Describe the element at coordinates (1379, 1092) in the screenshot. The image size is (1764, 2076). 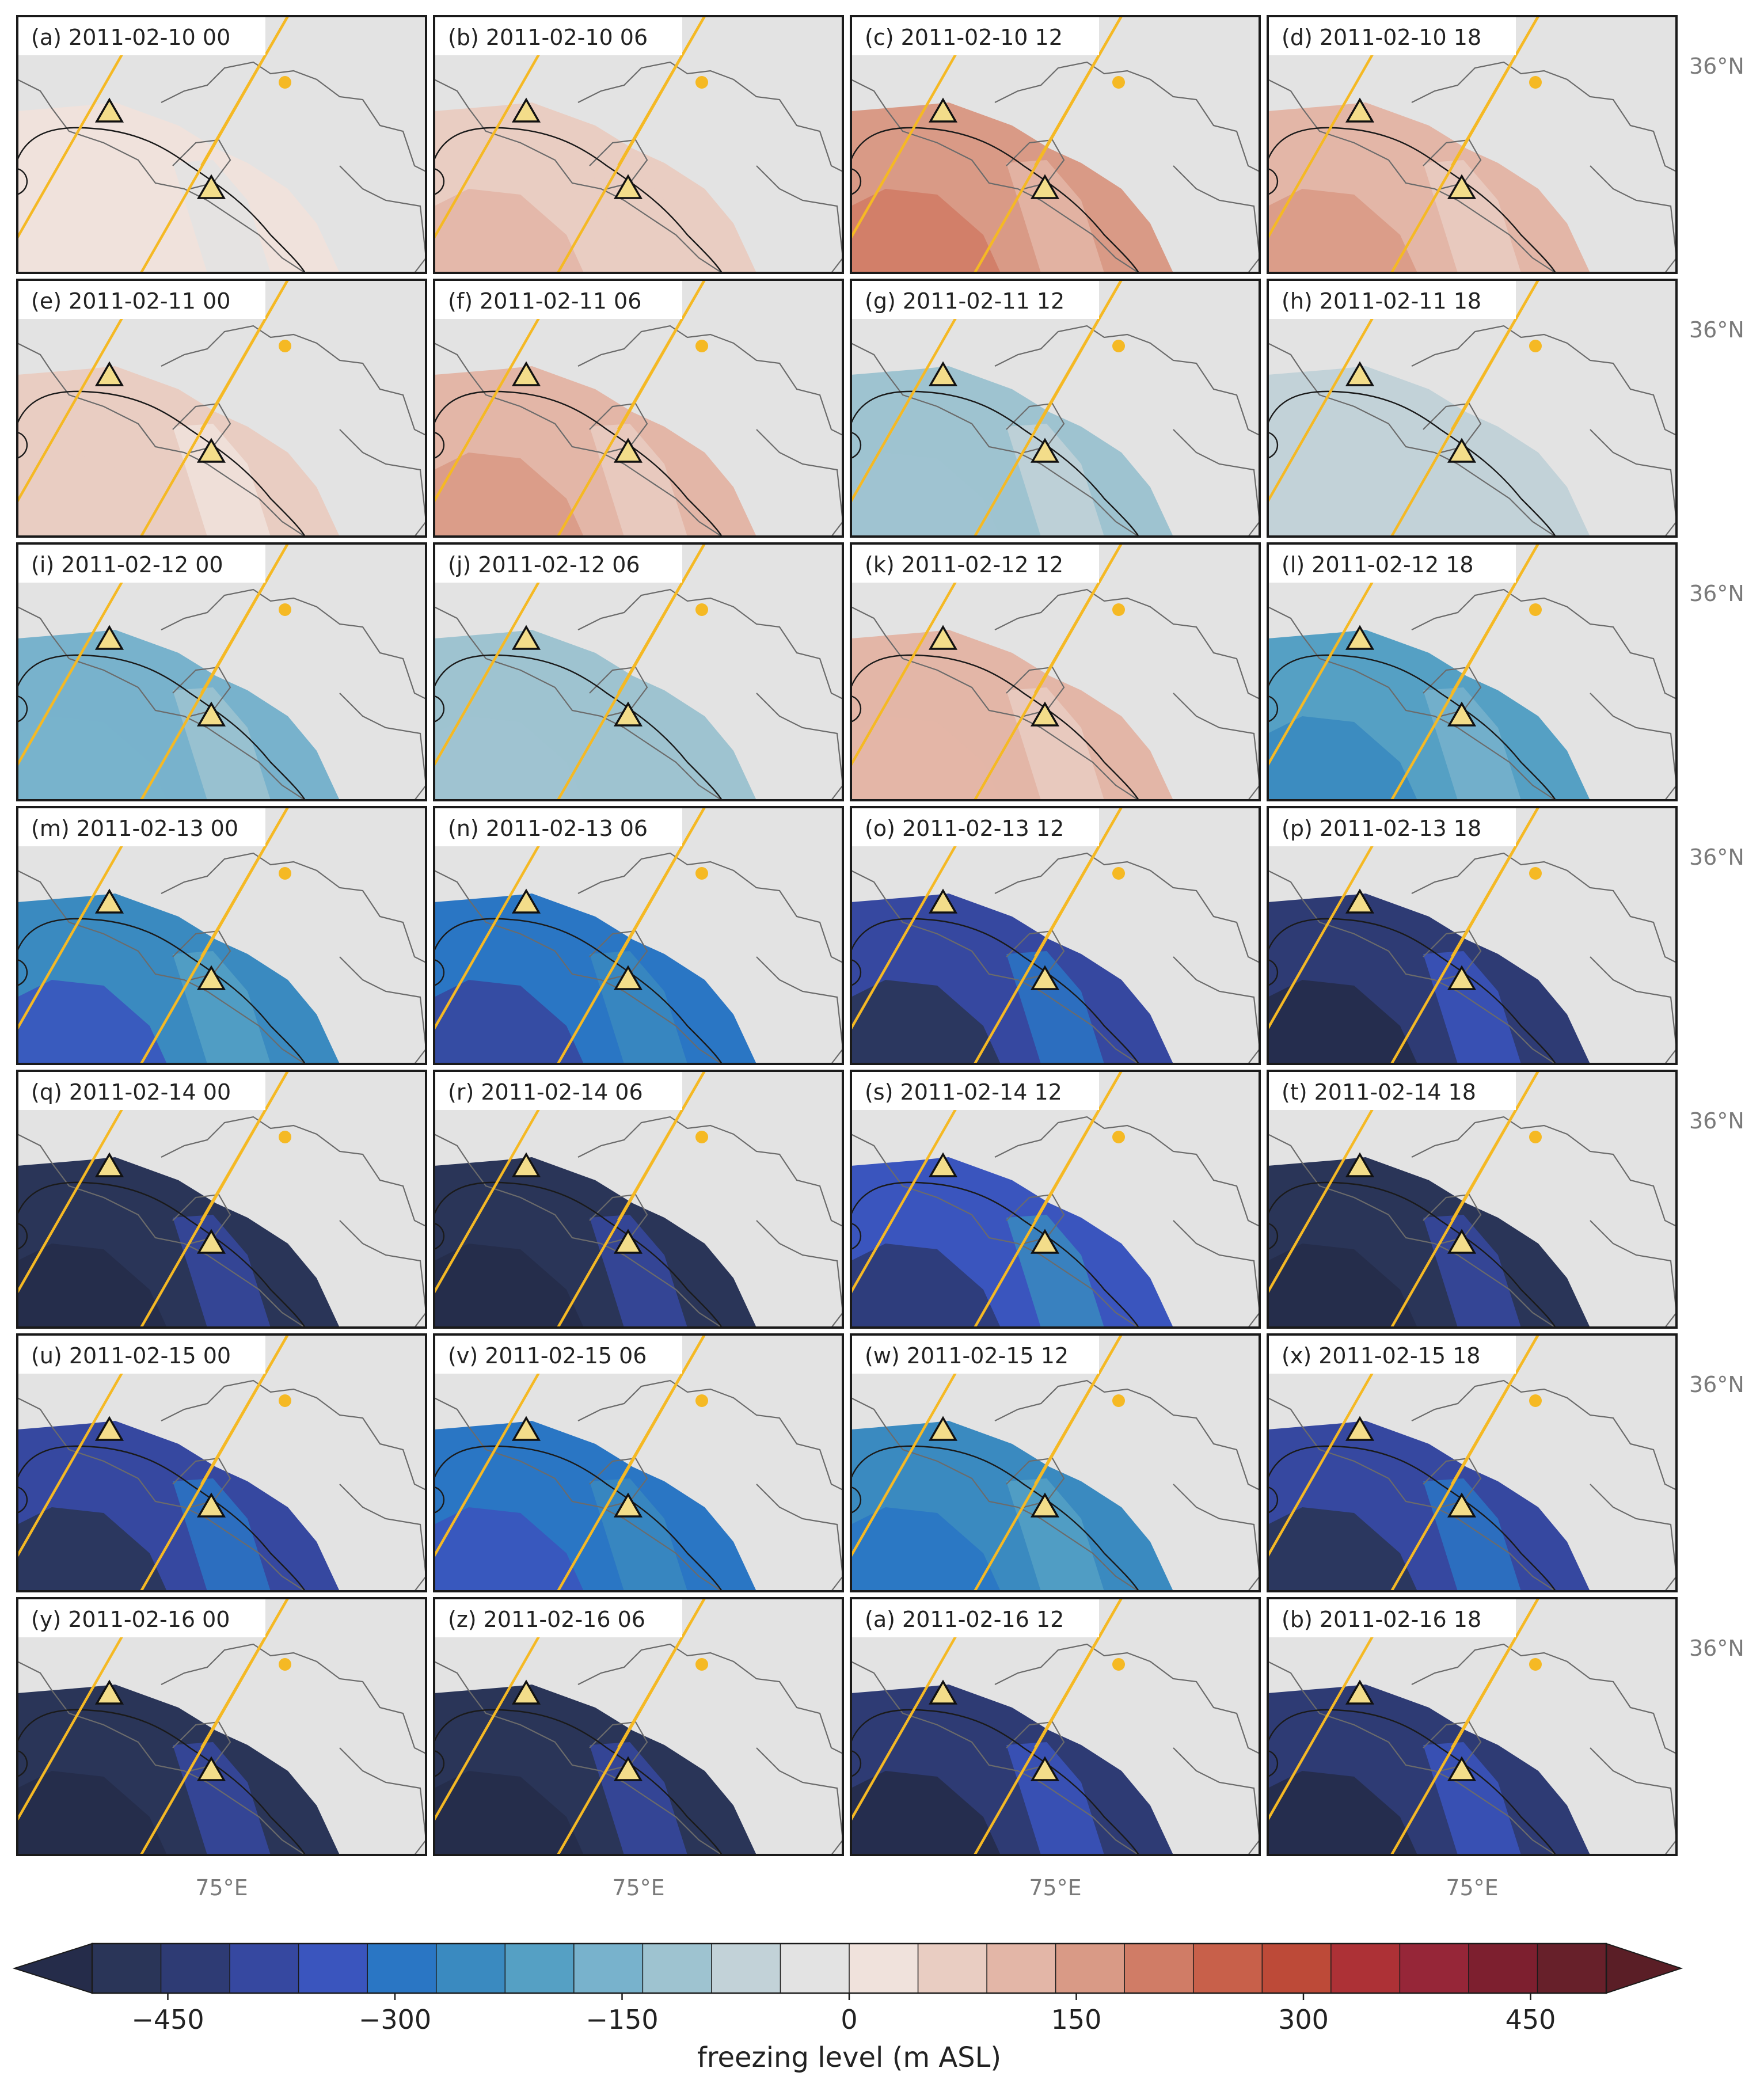
I see `panel-title: (t) 2011-02-14 18` at that location.